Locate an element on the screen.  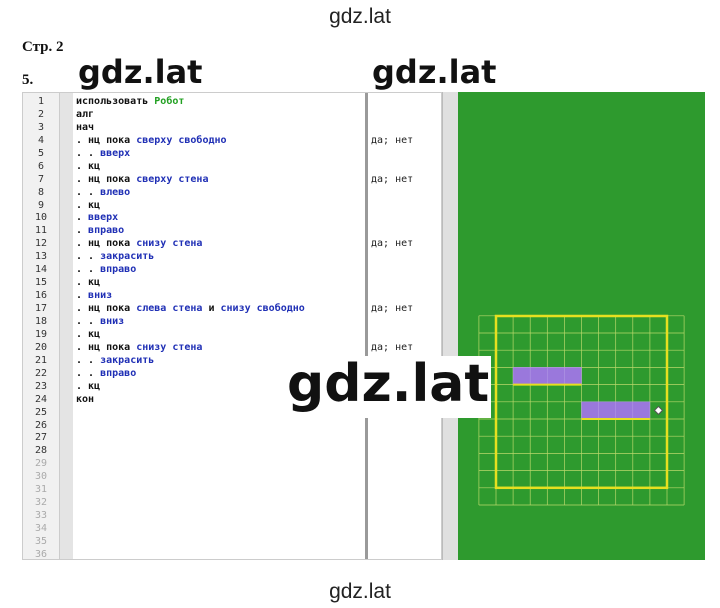
line-number: 35 is located at coordinates (41, 541).